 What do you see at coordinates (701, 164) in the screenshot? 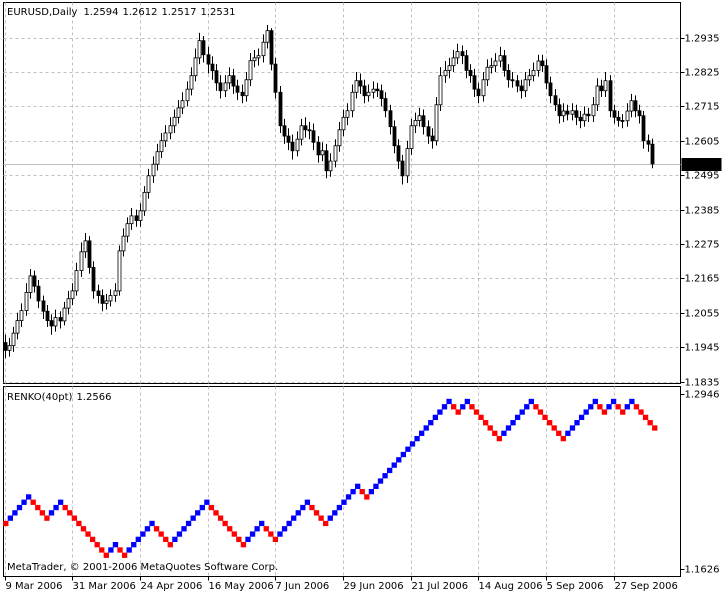
I see `price-tag` at bounding box center [701, 164].